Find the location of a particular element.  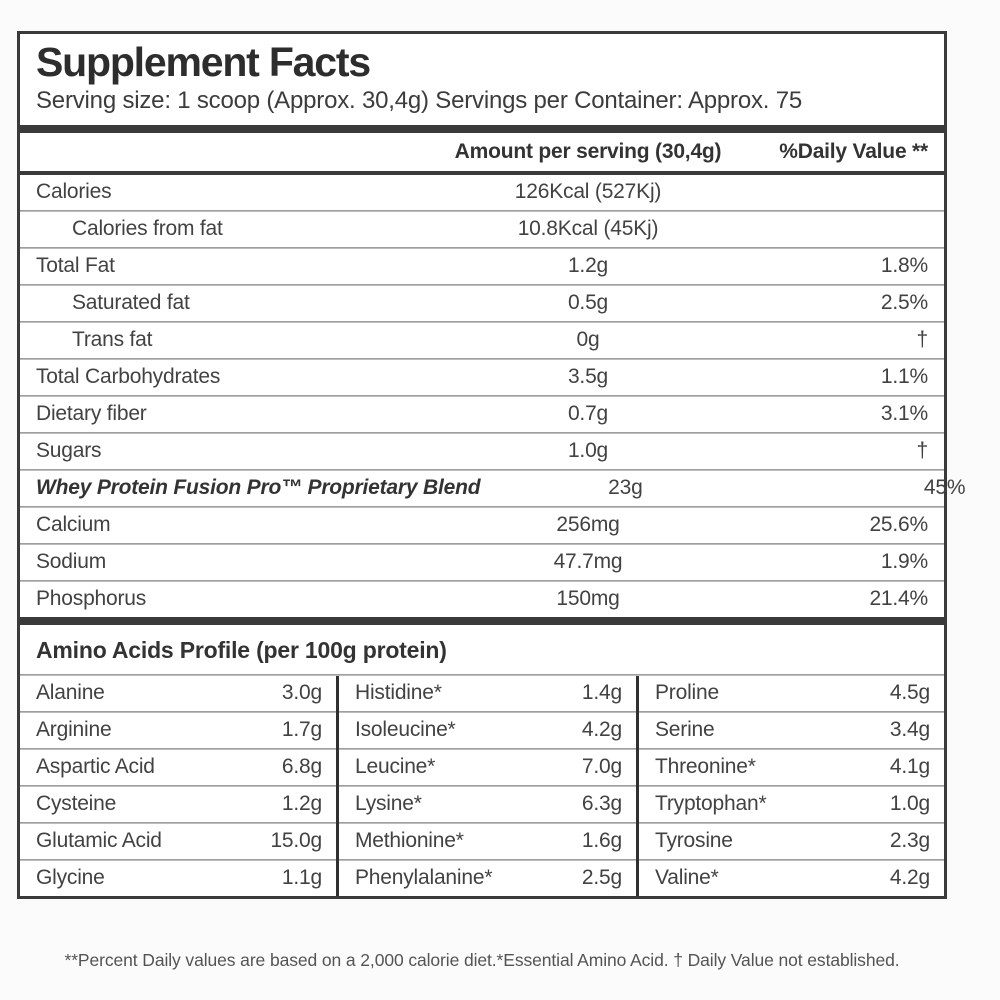

amino-value: 3.0g is located at coordinates (301, 693).